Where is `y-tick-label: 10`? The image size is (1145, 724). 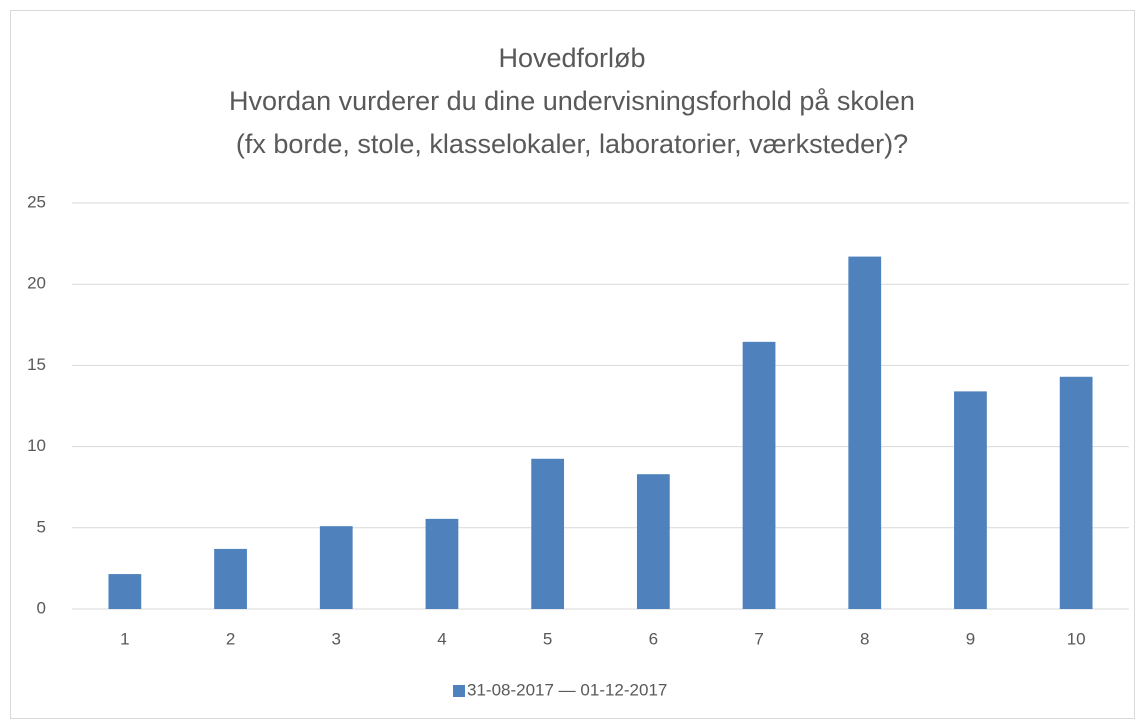
y-tick-label: 10 is located at coordinates (36, 445).